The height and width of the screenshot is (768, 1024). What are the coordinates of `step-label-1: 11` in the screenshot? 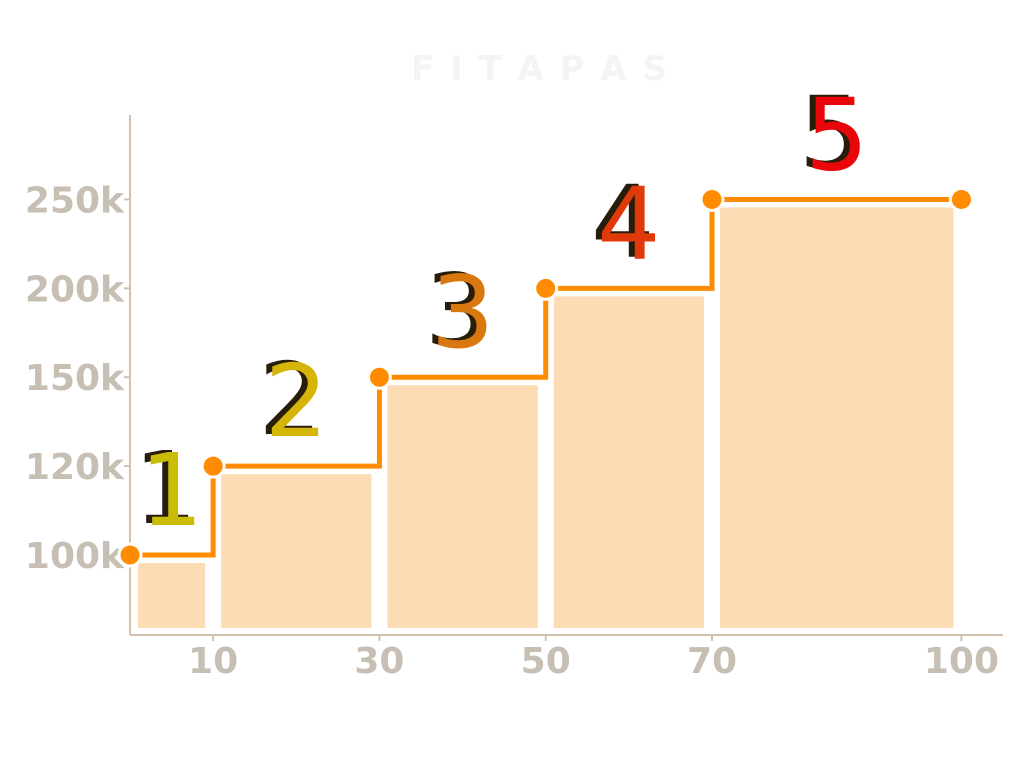 It's located at (169, 489).